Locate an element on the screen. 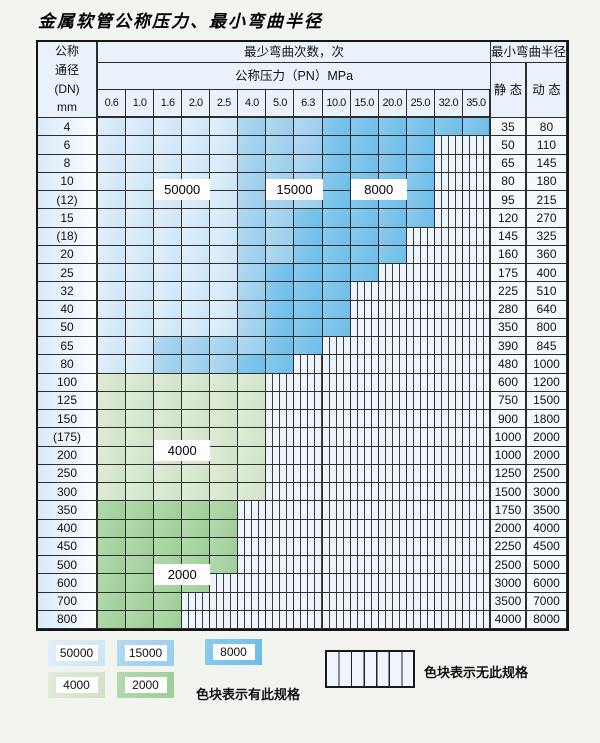 This screenshot has width=600, height=743. dn-cell: 10 is located at coordinates (68, 181).